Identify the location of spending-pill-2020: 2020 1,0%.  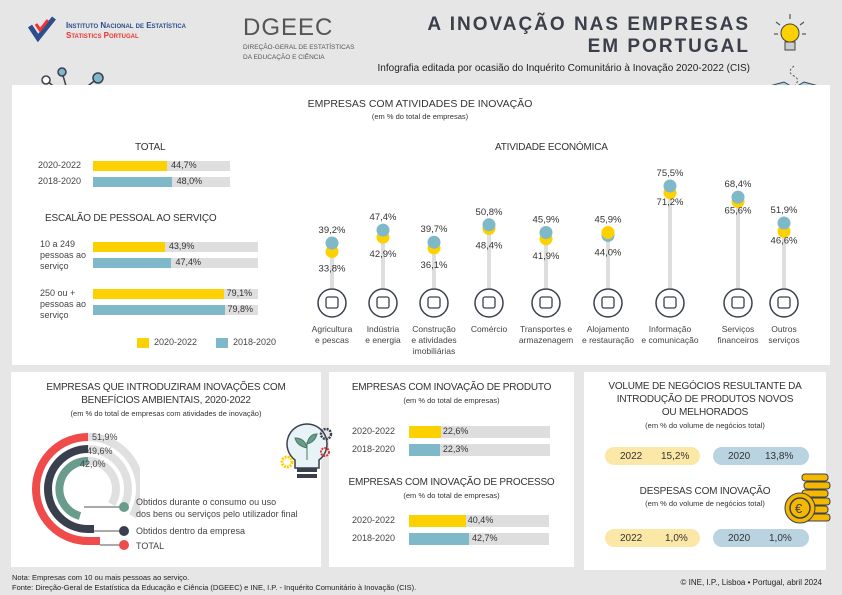
(761, 538).